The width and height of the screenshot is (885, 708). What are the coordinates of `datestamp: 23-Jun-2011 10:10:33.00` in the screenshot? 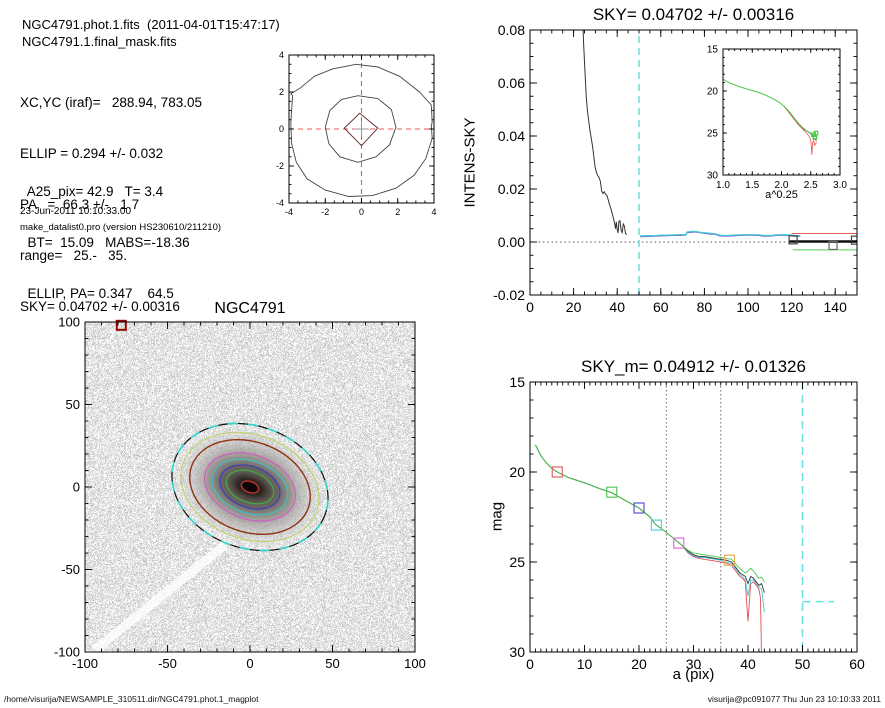 It's located at (76, 211).